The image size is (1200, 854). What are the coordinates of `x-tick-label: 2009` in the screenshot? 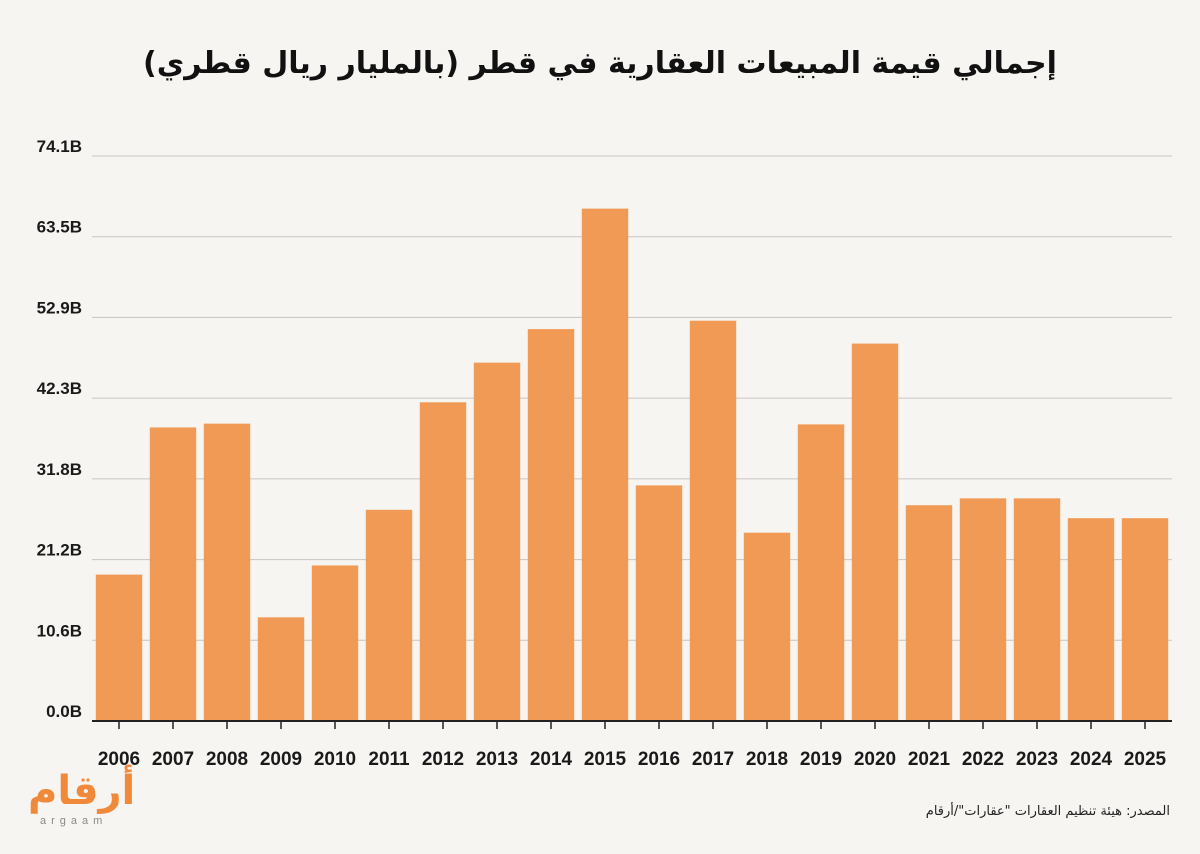 It's located at (281, 759).